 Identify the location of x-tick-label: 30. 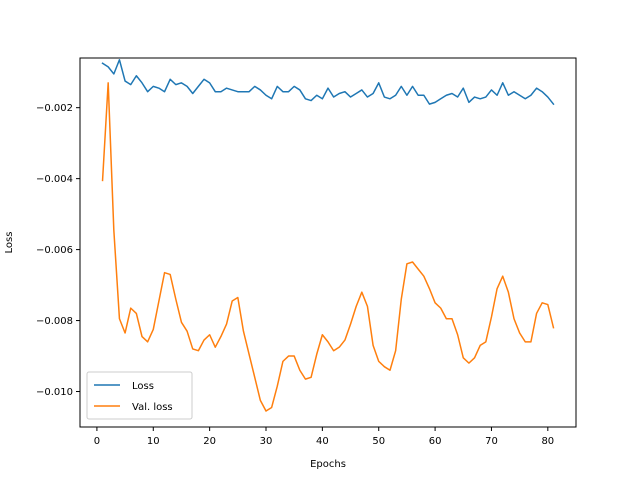
(266, 441).